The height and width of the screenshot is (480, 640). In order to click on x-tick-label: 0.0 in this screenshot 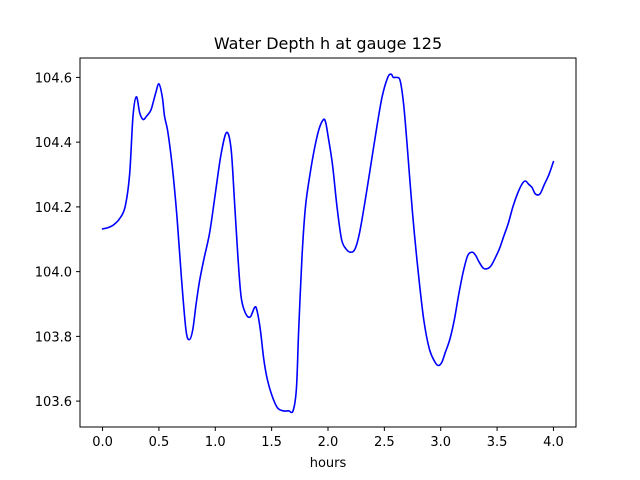, I will do `click(102, 442)`.